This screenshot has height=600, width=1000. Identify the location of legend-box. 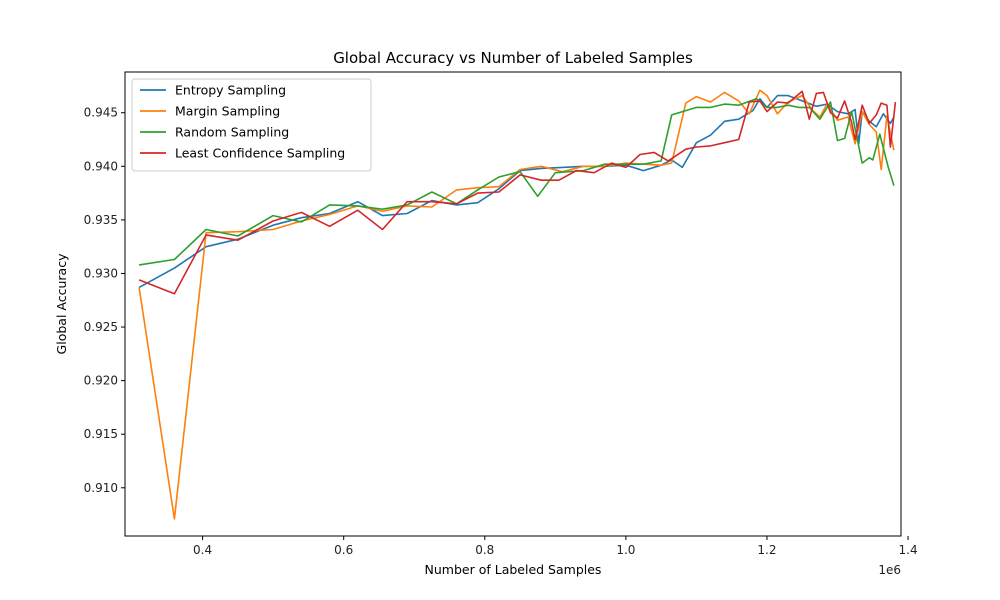
(251, 125).